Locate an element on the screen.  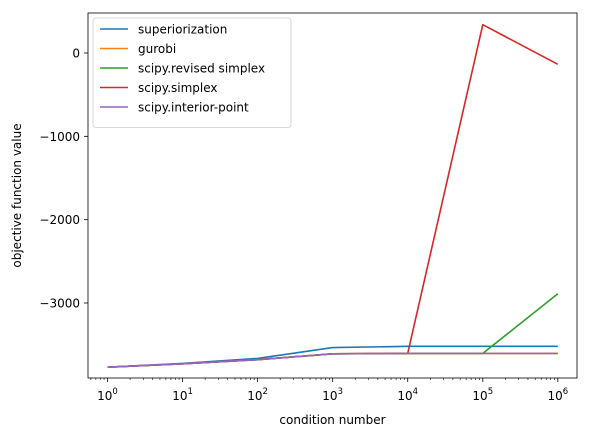
legend-label: gurobi is located at coordinates (157, 49).